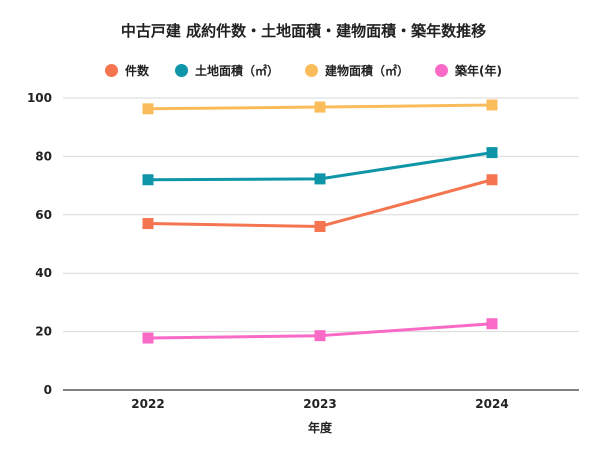  I want to click on y-tick-label: 20, so click(43, 332).